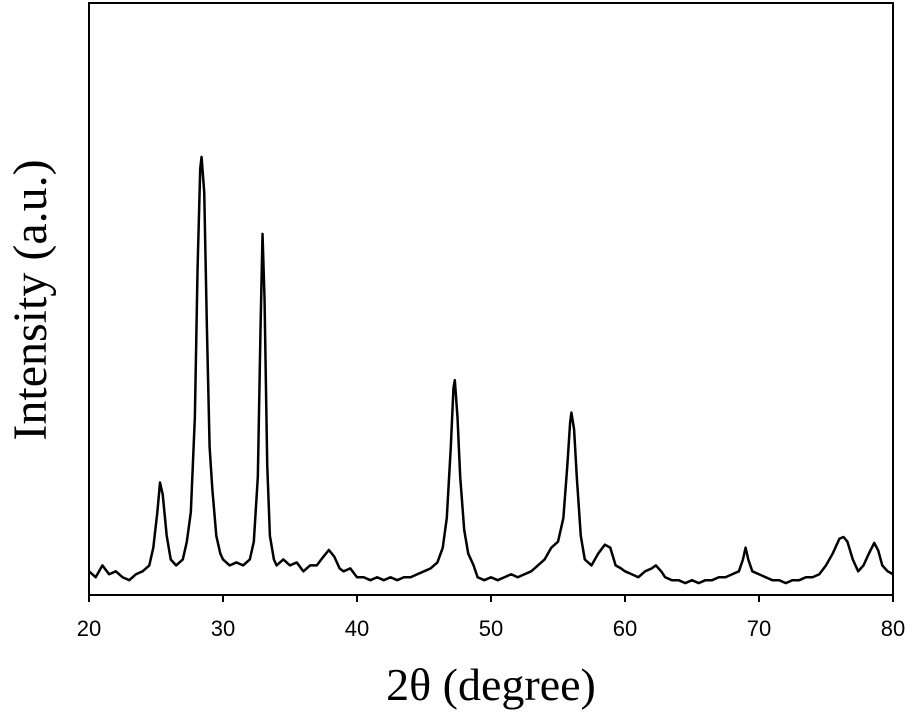 This screenshot has height=721, width=913. Describe the element at coordinates (893, 628) in the screenshot. I see `x-tick-label: 80` at that location.